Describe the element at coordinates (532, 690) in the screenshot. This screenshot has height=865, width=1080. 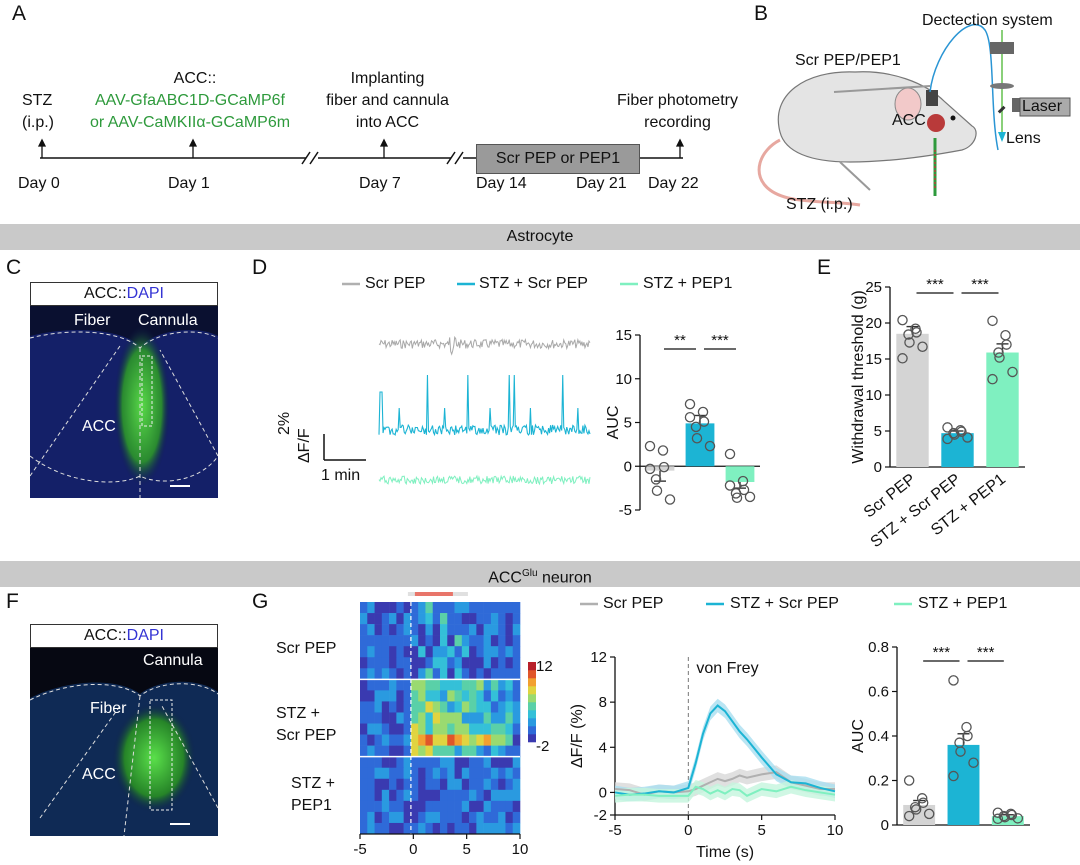
I see `colorbar-segment` at that location.